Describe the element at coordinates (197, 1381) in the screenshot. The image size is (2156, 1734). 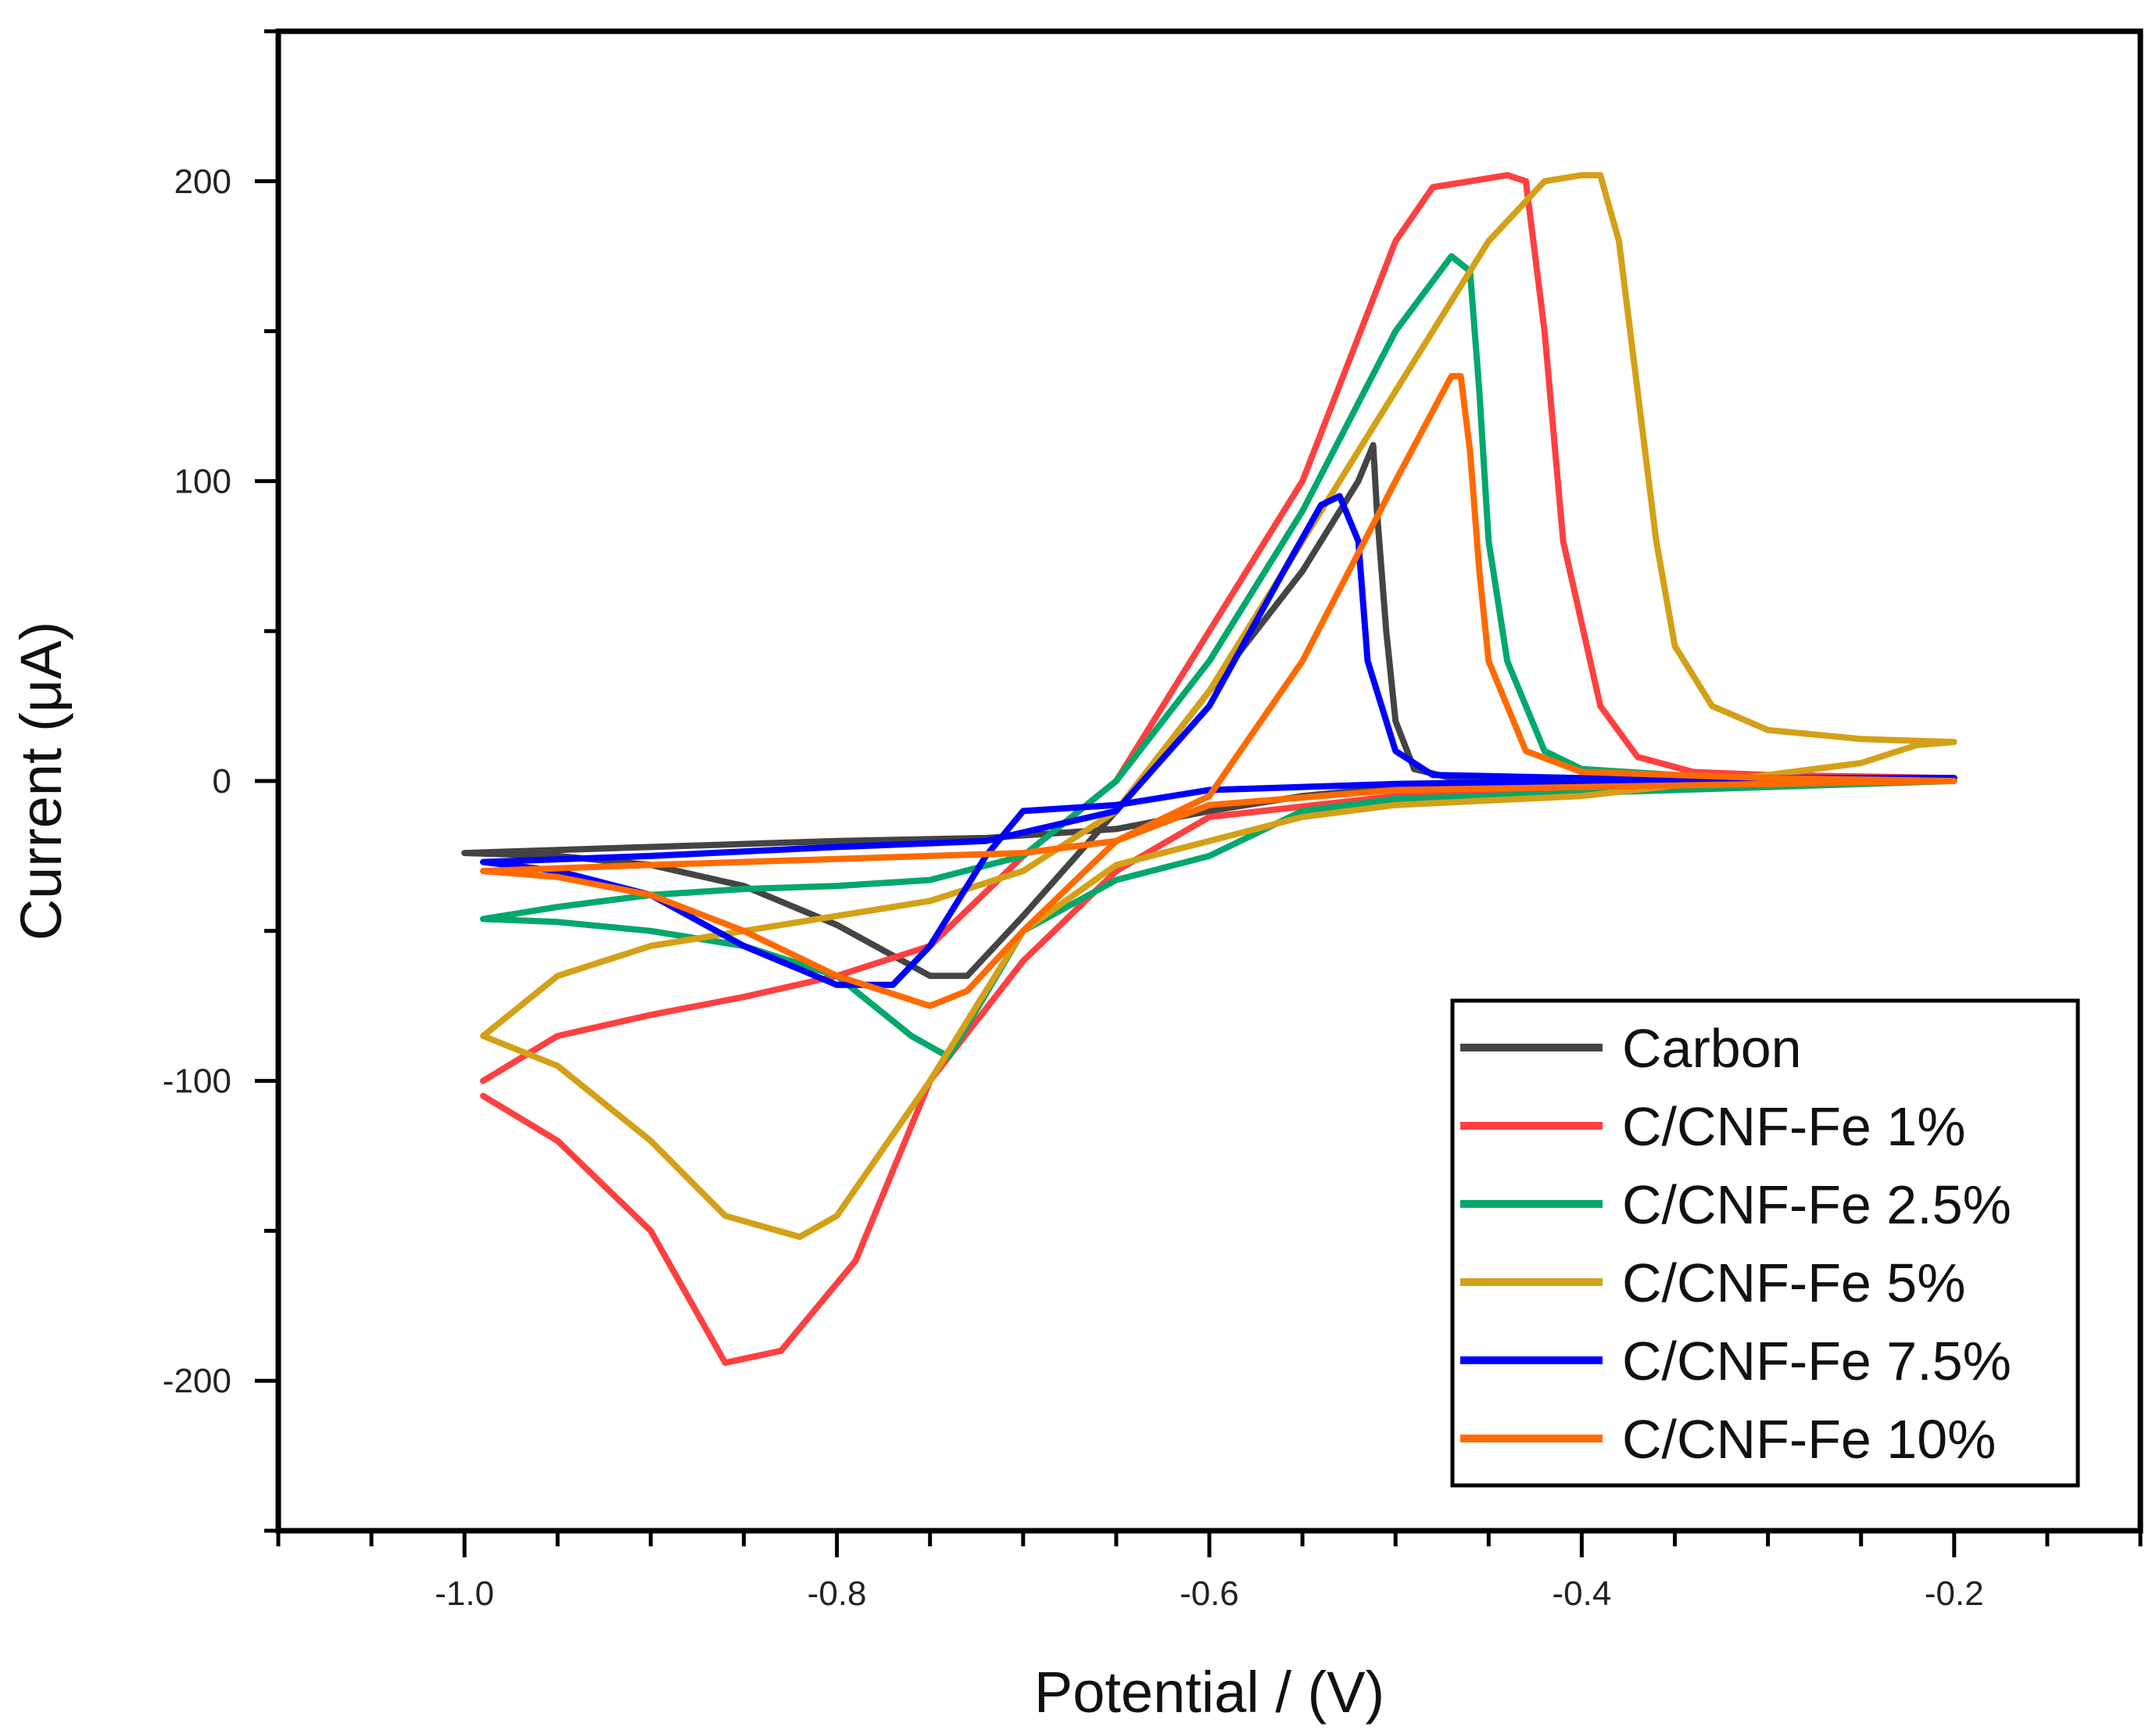
I see `y-tick-label: -200` at that location.